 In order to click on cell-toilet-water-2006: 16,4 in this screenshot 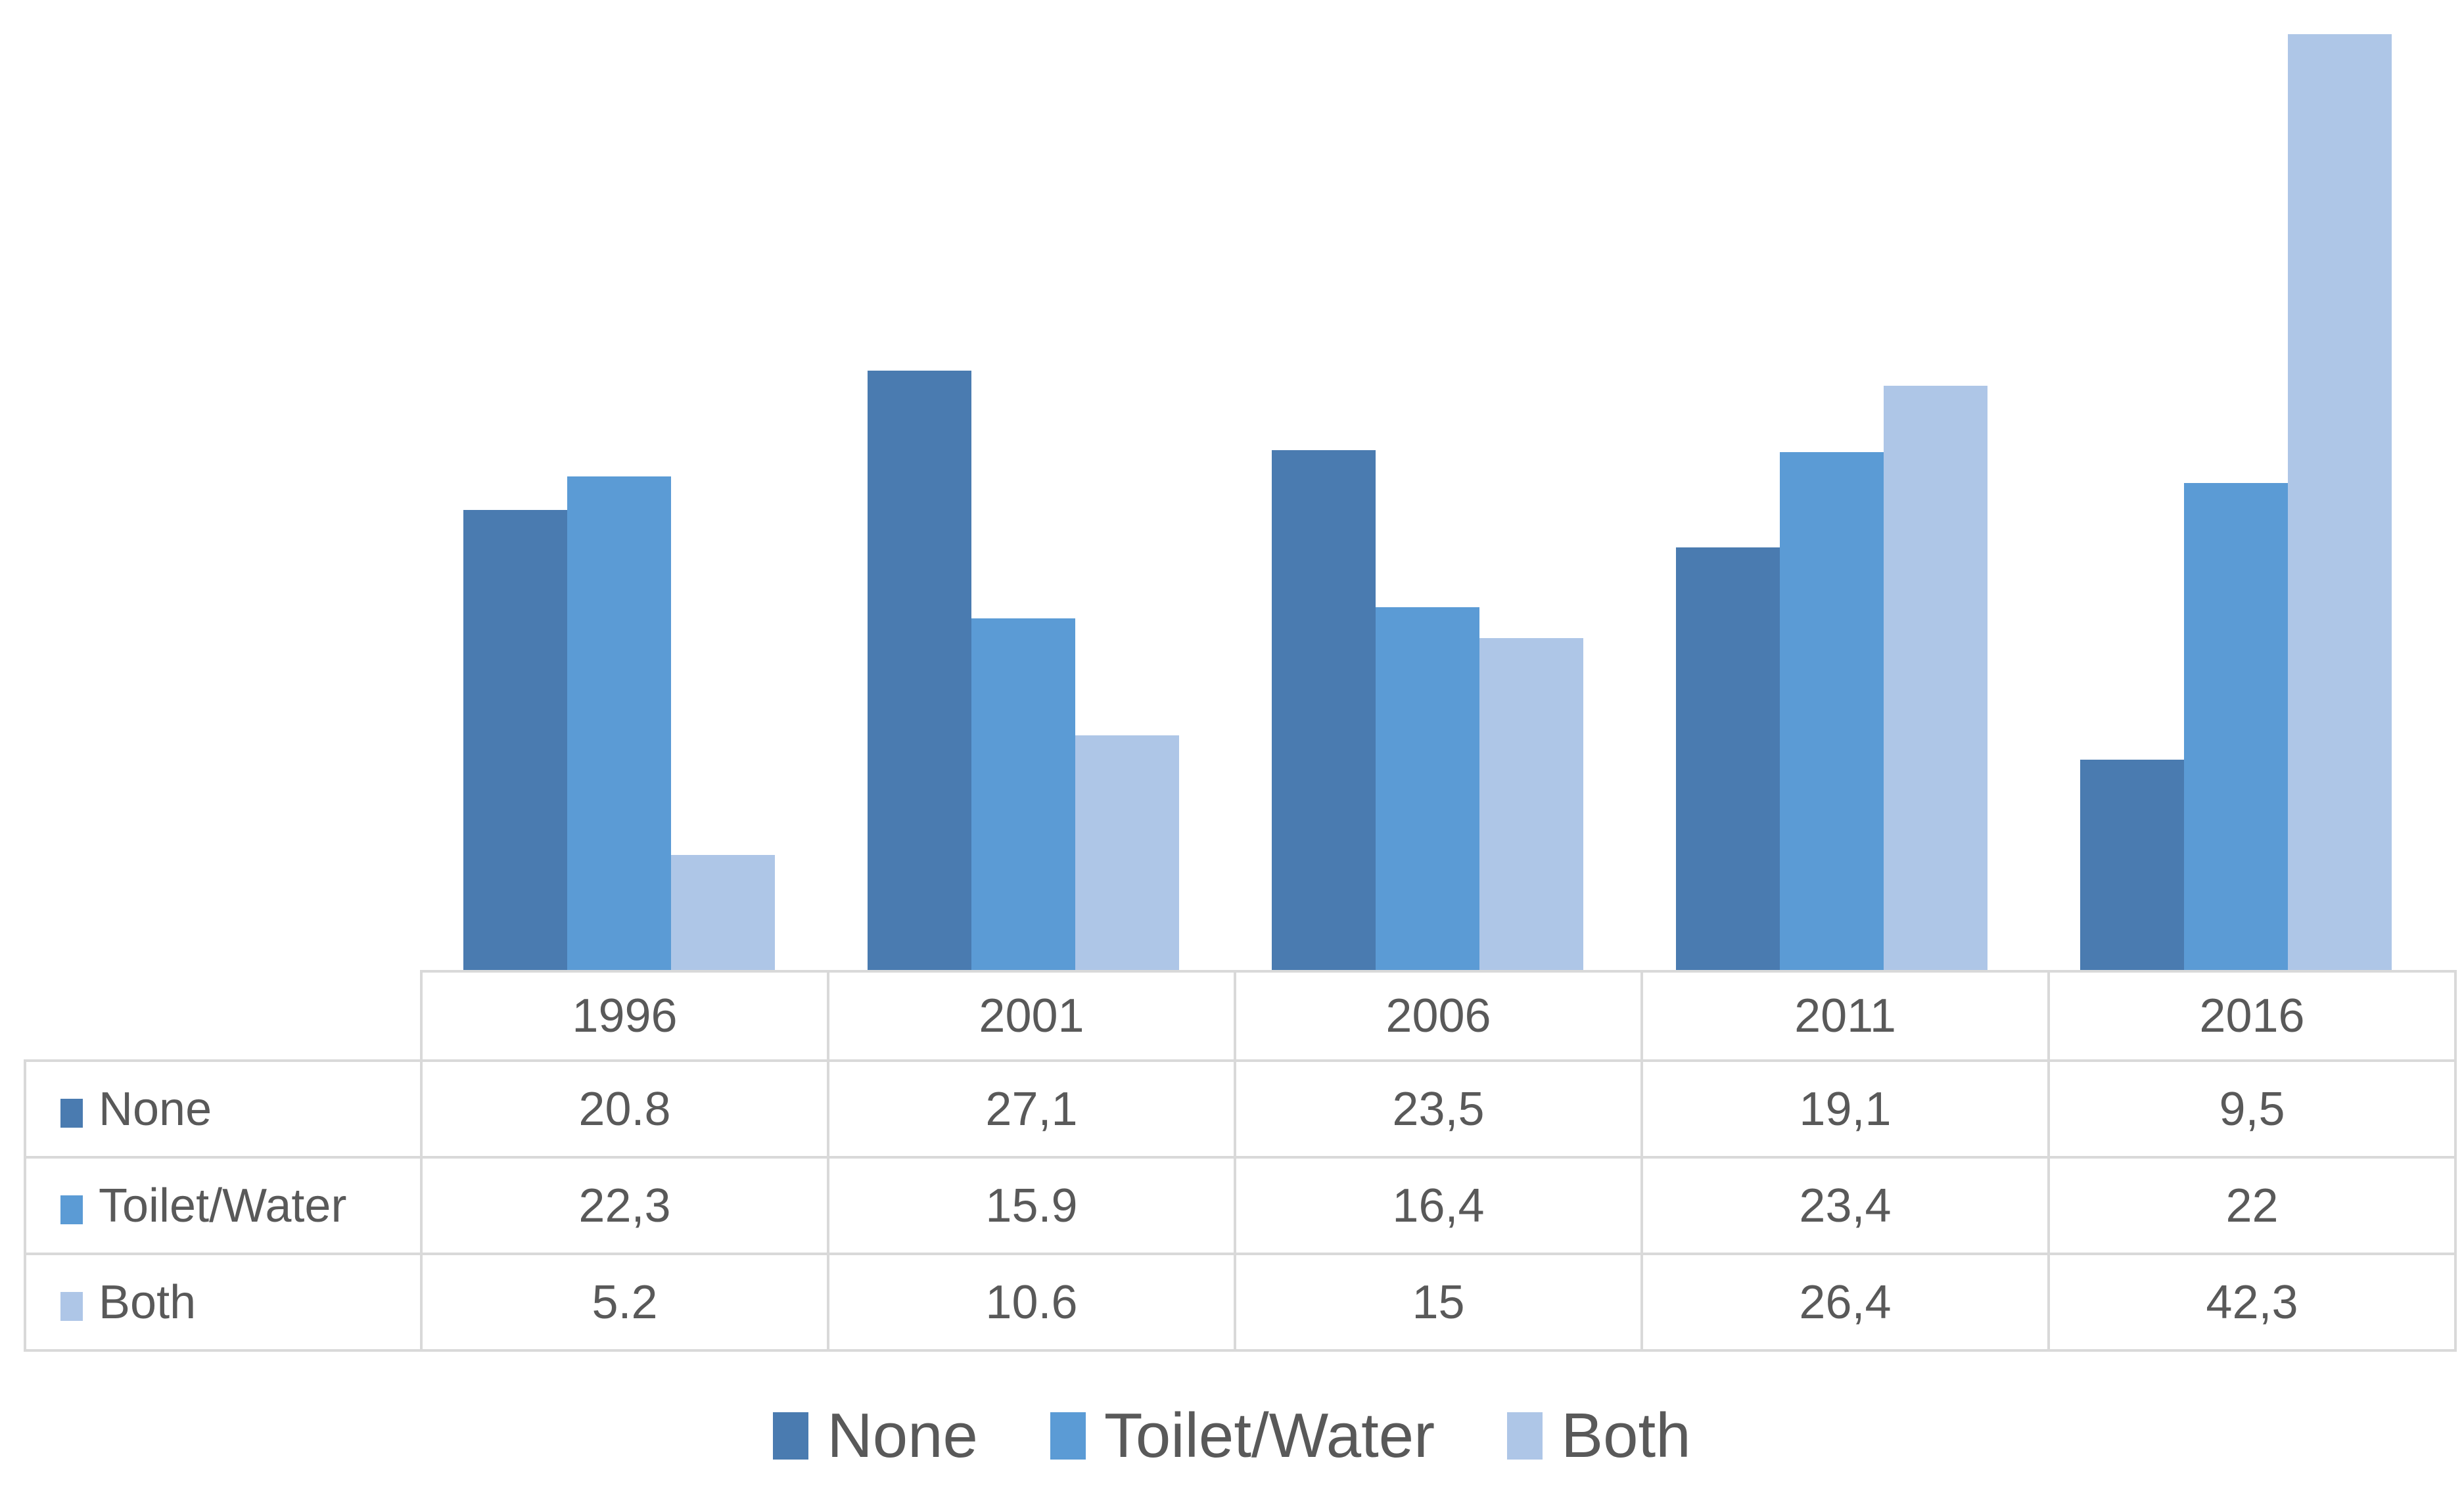, I will do `click(1438, 1205)`.